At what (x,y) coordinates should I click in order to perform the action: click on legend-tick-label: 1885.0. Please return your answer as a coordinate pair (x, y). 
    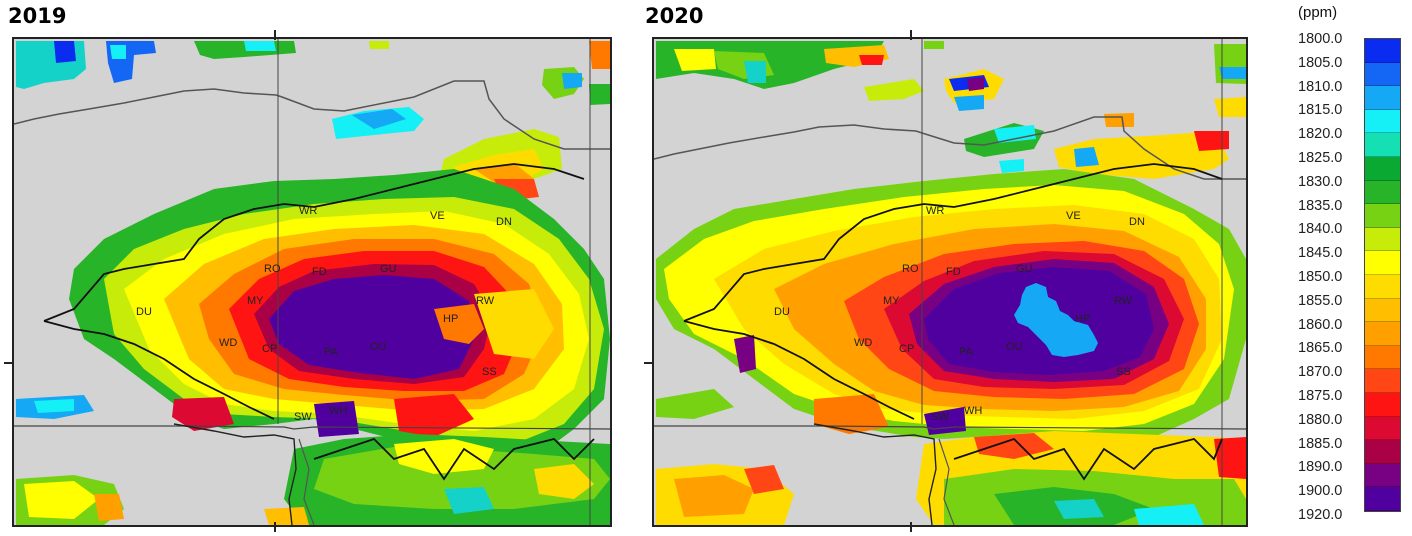
    Looking at the image, I should click on (1320, 443).